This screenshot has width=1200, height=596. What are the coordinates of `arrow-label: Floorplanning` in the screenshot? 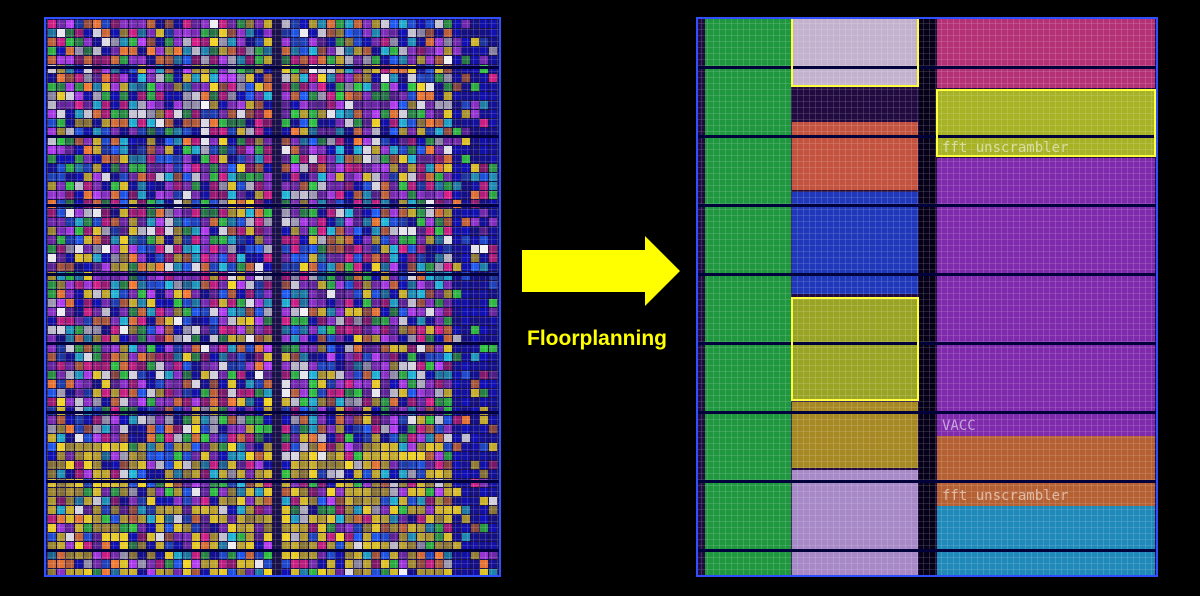 It's located at (597, 338).